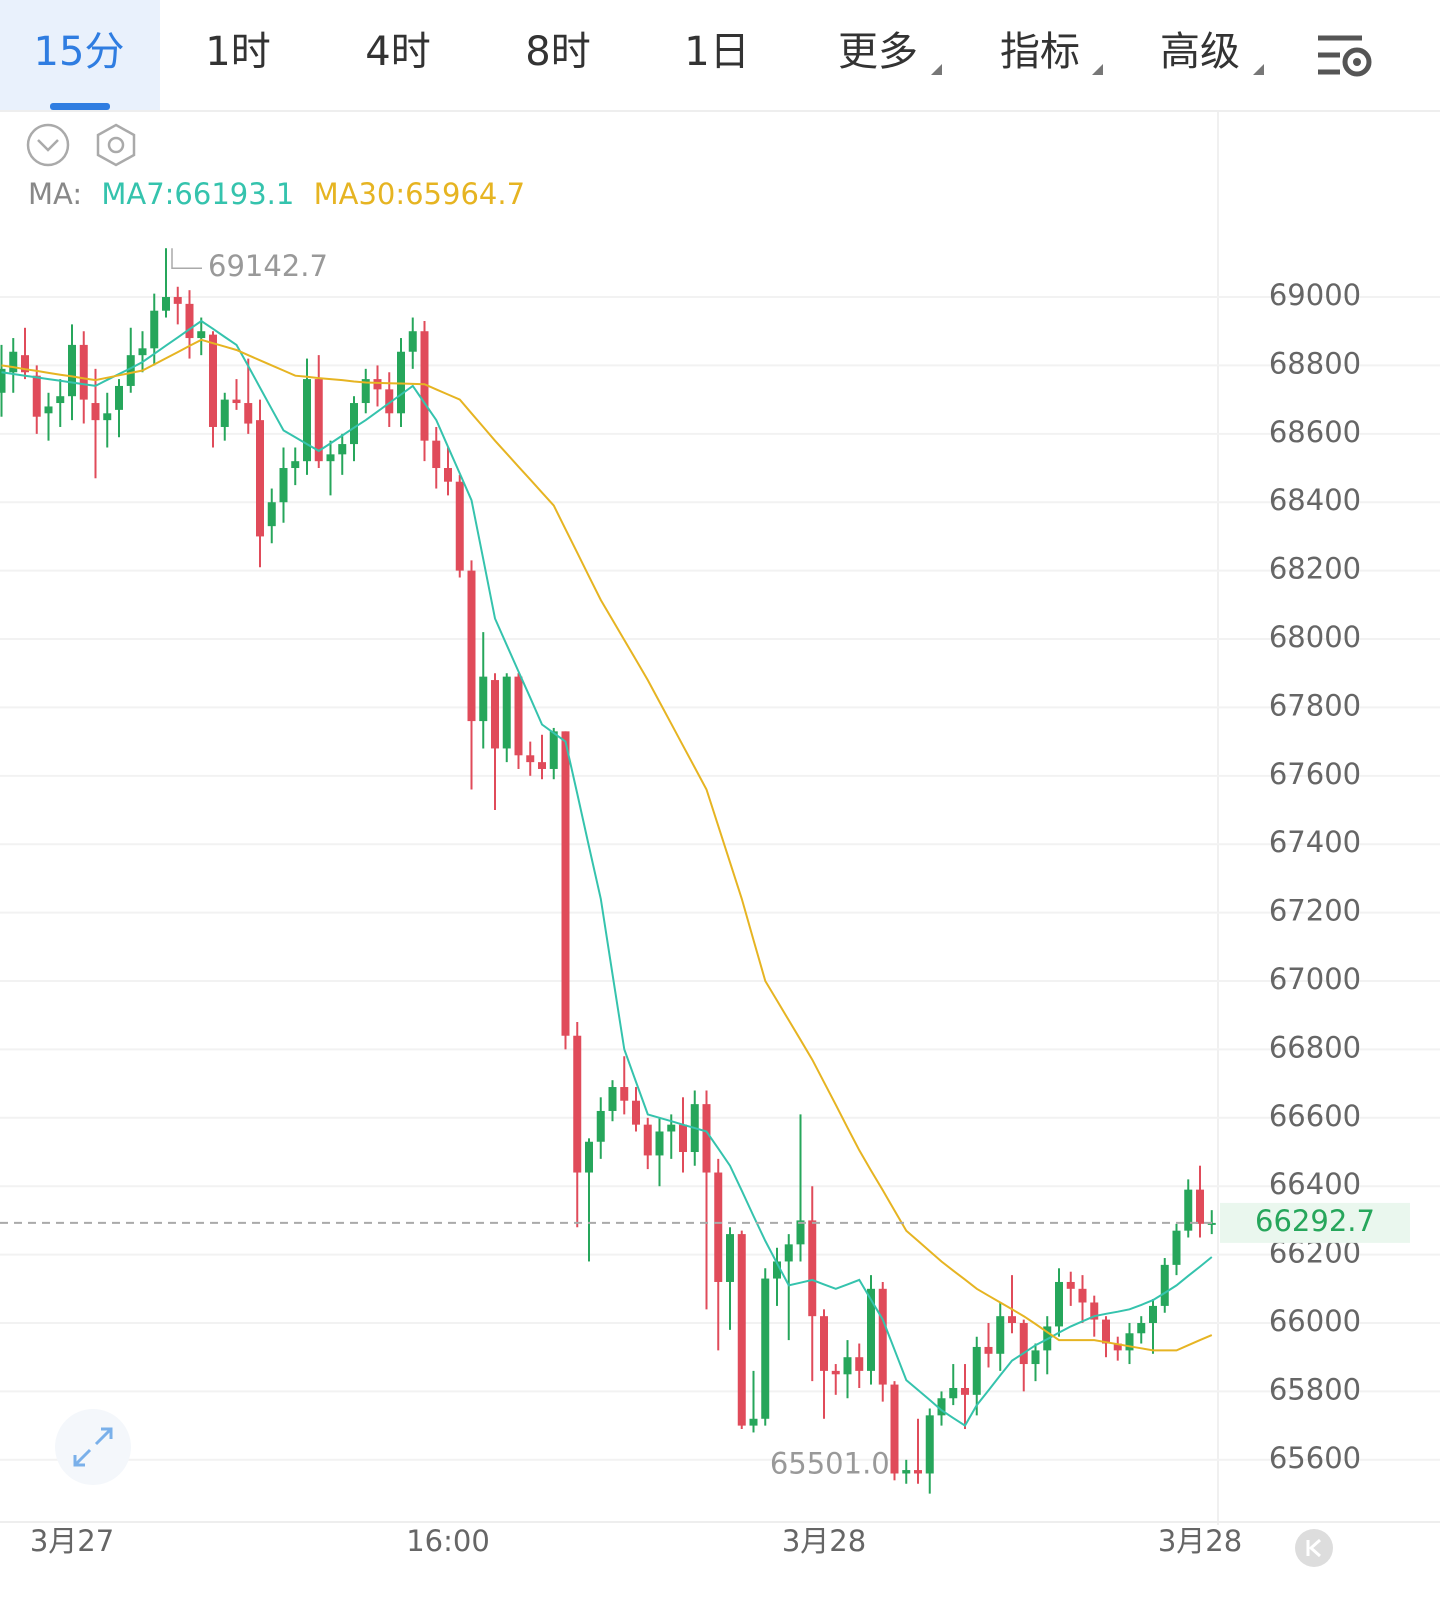  I want to click on y-tick-label: 68000, so click(1315, 637).